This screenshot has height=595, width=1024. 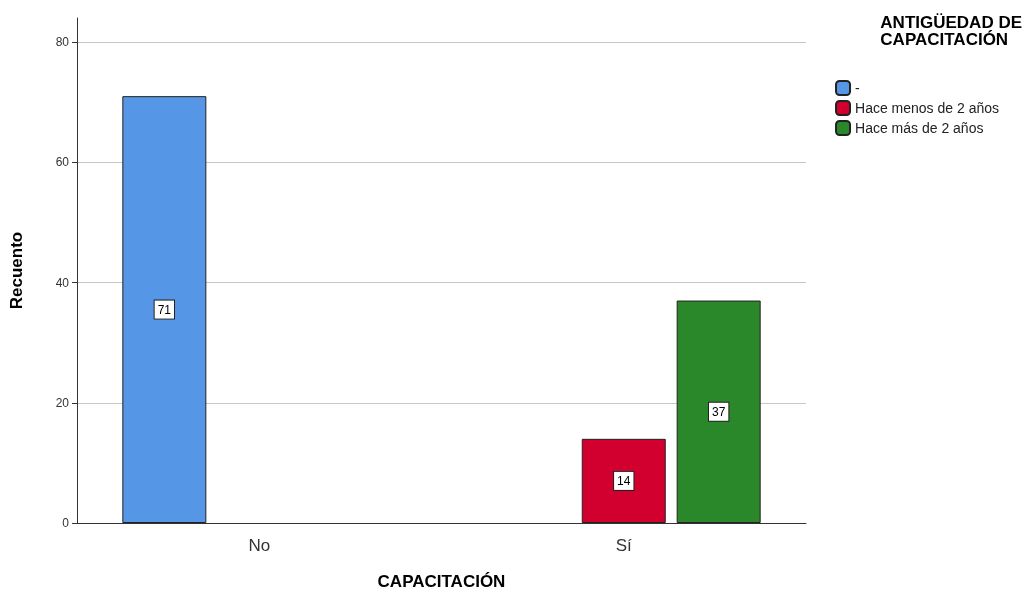 What do you see at coordinates (718, 411) in the screenshot?
I see `data-label: 37` at bounding box center [718, 411].